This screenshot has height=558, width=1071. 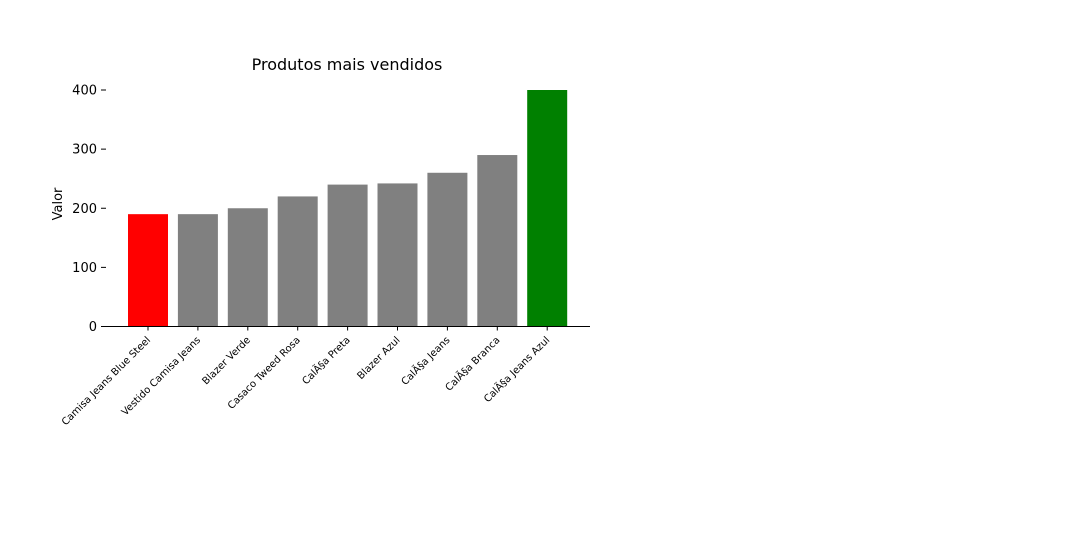 I want to click on x-tick-label: Blazer Verde, so click(x=227, y=361).